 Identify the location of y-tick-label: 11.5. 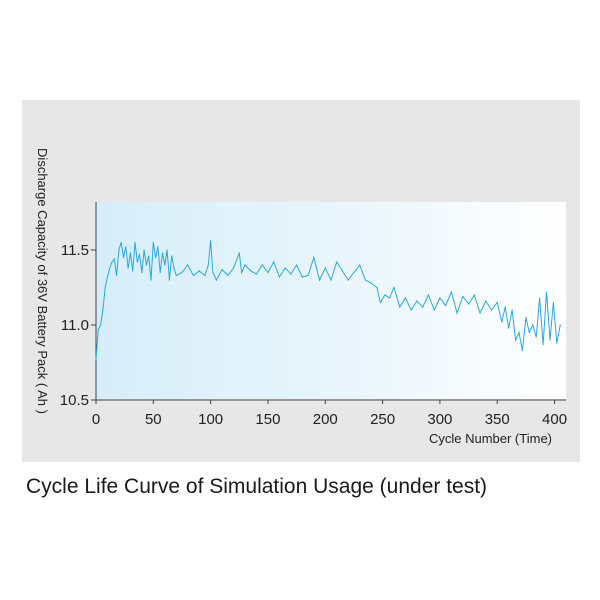
(75, 250).